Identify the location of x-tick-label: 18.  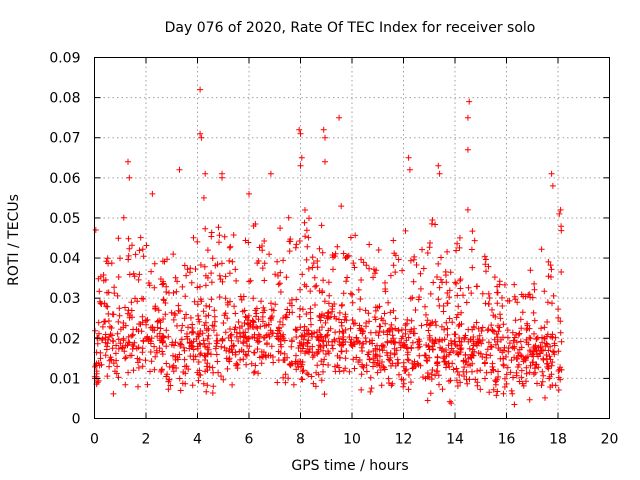
(558, 440).